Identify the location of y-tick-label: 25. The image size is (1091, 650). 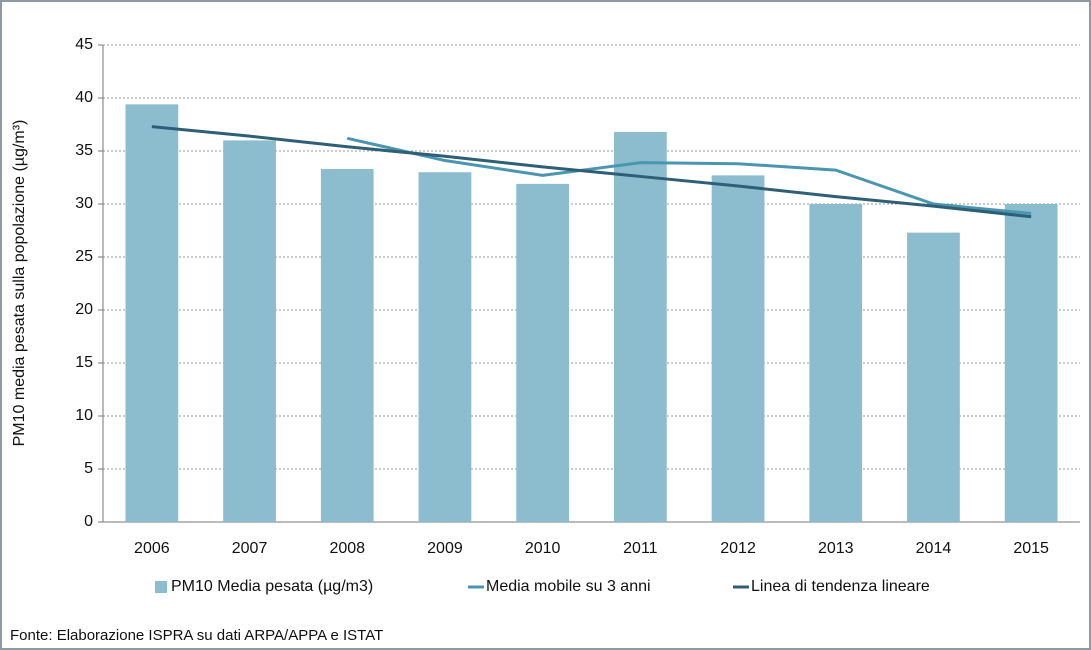
(84, 256).